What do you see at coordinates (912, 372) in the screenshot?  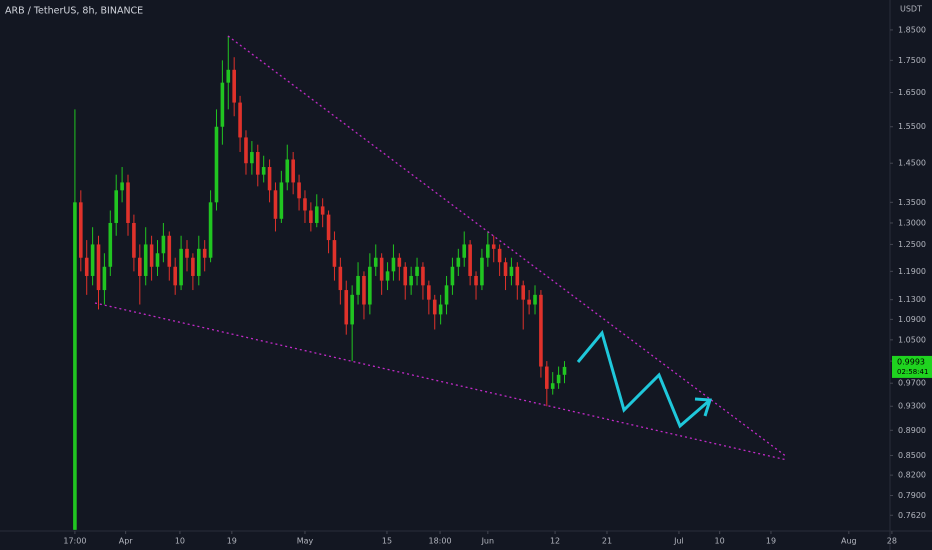 I see `countdown-label: 02:58:41` at bounding box center [912, 372].